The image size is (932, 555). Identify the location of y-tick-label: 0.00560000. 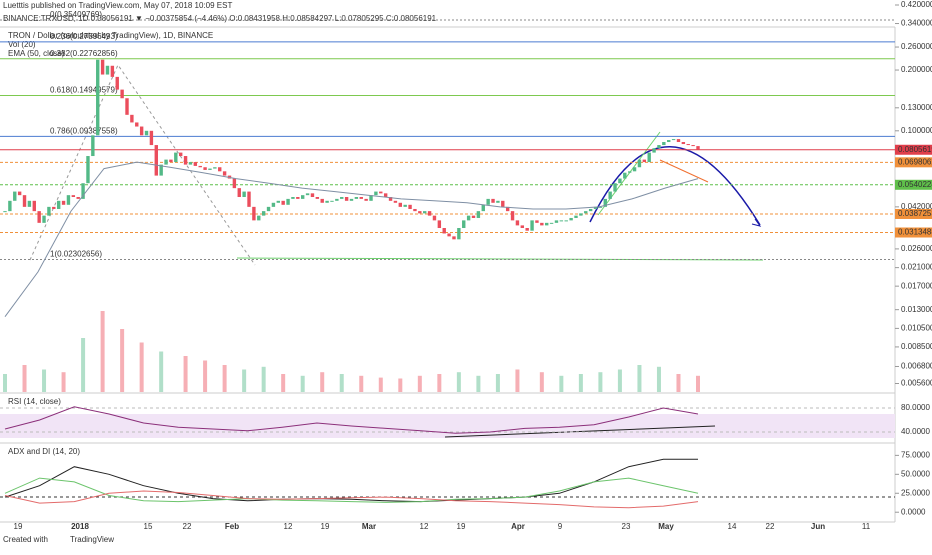
(916, 383).